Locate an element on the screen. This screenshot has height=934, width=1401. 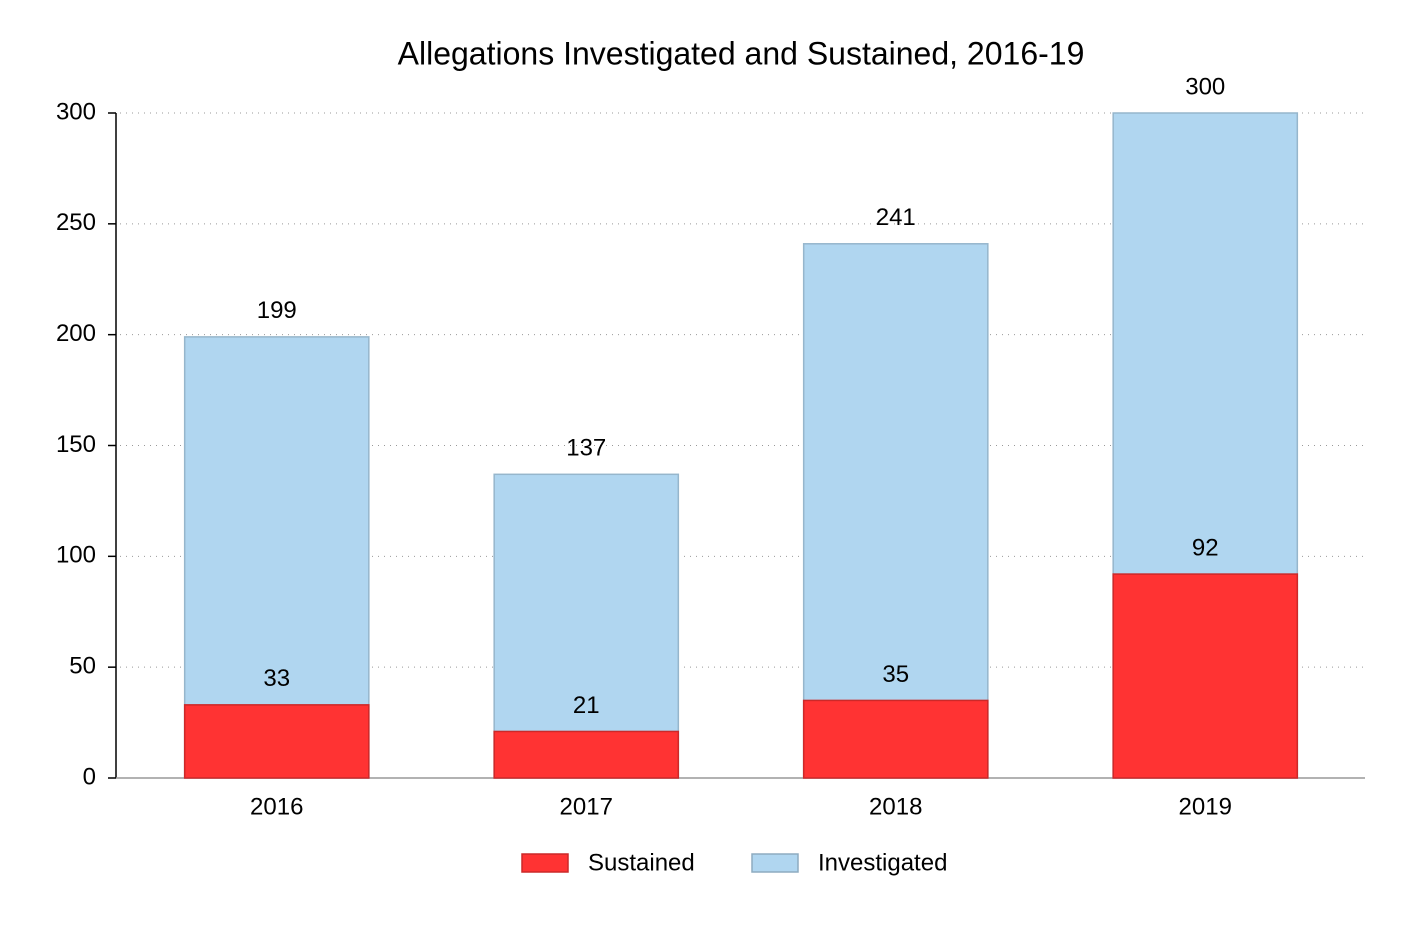
y-tick-label: 50 is located at coordinates (82, 666).